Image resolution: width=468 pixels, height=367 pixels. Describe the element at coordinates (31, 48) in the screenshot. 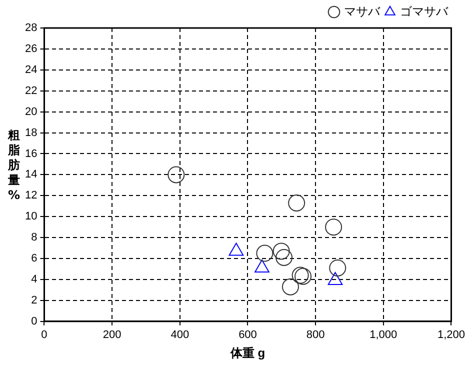

I see `y-tick-label: 26` at that location.